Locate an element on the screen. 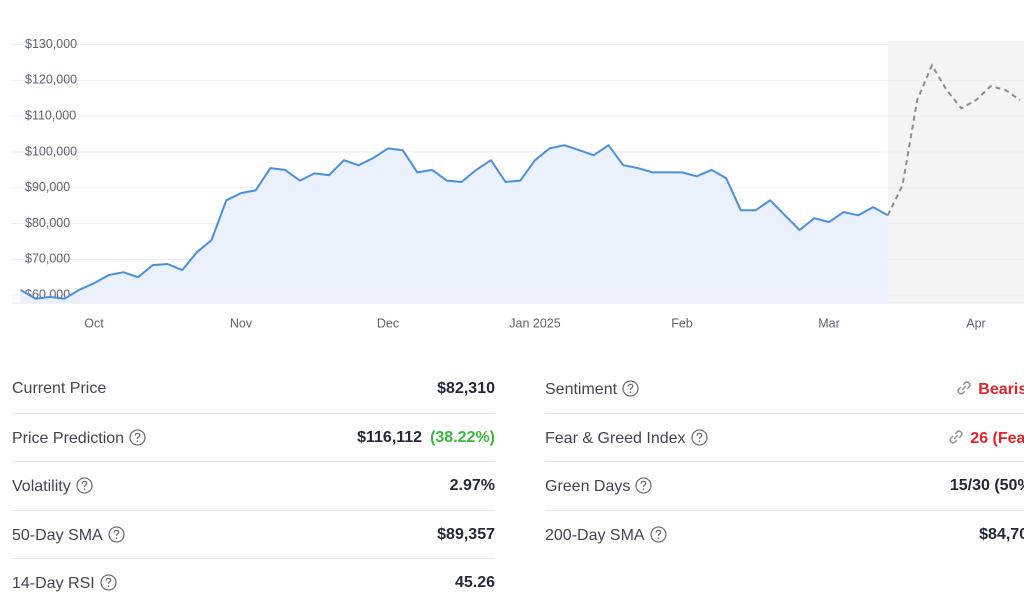 This screenshot has height=608, width=1024. x-tick-label: Dec is located at coordinates (388, 323).